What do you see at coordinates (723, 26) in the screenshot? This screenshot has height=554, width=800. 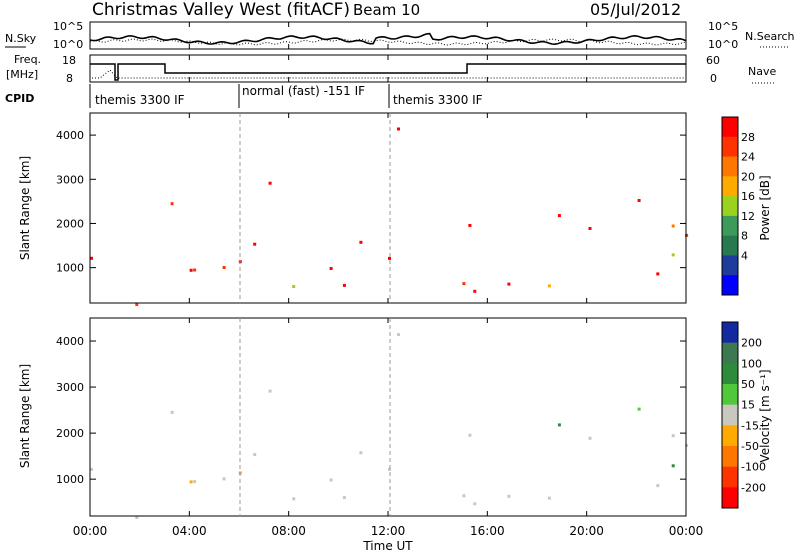 I see `nsearch-tick-top: 10^5` at bounding box center [723, 26].